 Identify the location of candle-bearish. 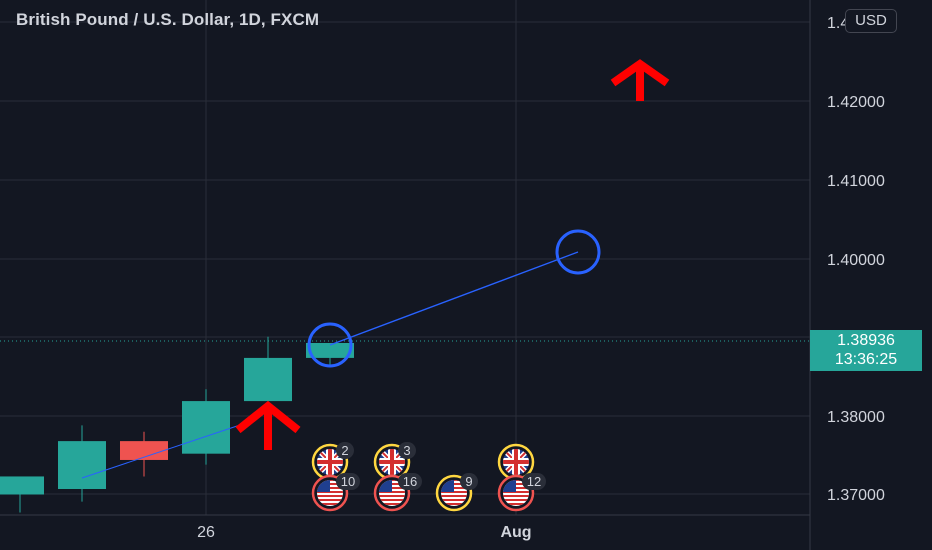
(144, 454).